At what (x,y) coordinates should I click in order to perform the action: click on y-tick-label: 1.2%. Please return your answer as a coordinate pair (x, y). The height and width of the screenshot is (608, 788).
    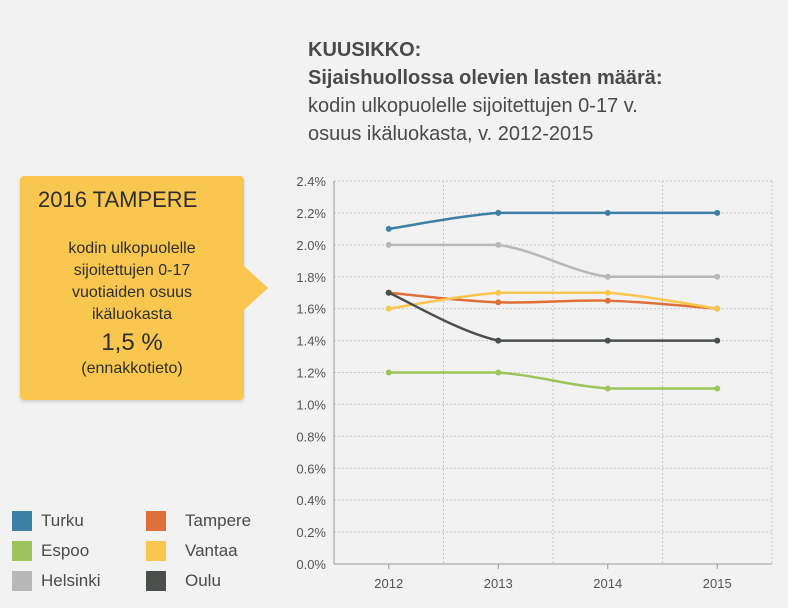
    Looking at the image, I should click on (311, 373).